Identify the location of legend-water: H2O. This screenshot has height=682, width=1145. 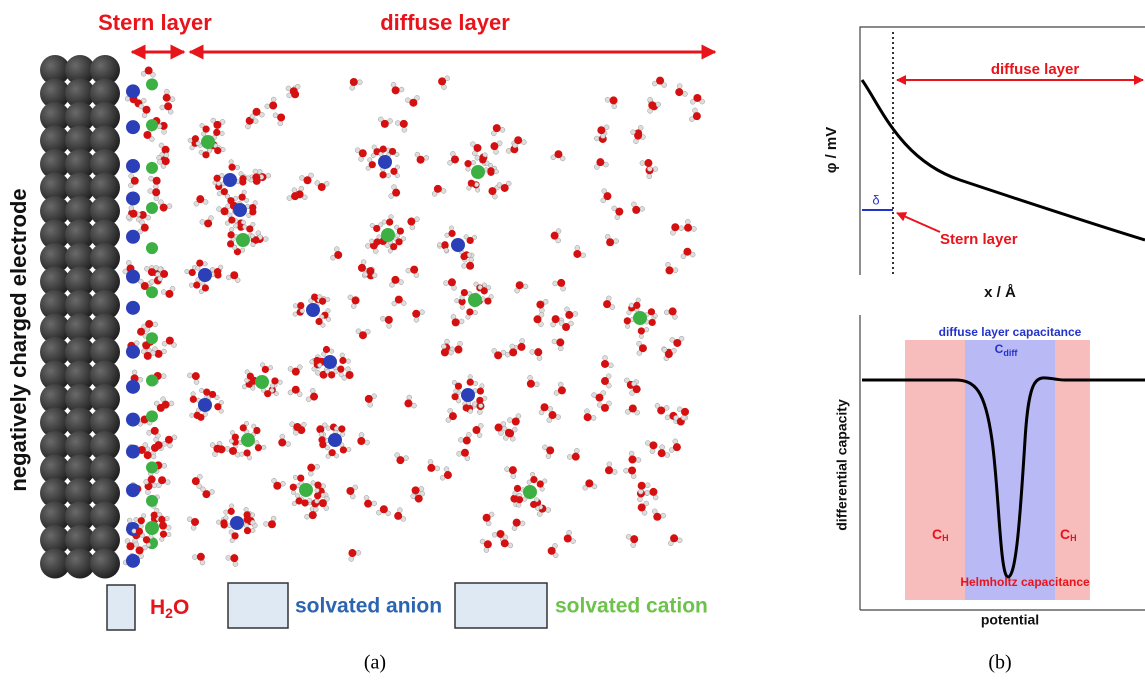
(169, 608).